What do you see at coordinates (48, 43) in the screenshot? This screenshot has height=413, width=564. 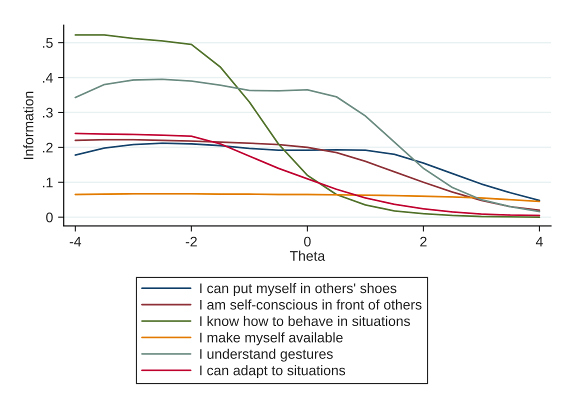 I see `y-tick-label: .5` at bounding box center [48, 43].